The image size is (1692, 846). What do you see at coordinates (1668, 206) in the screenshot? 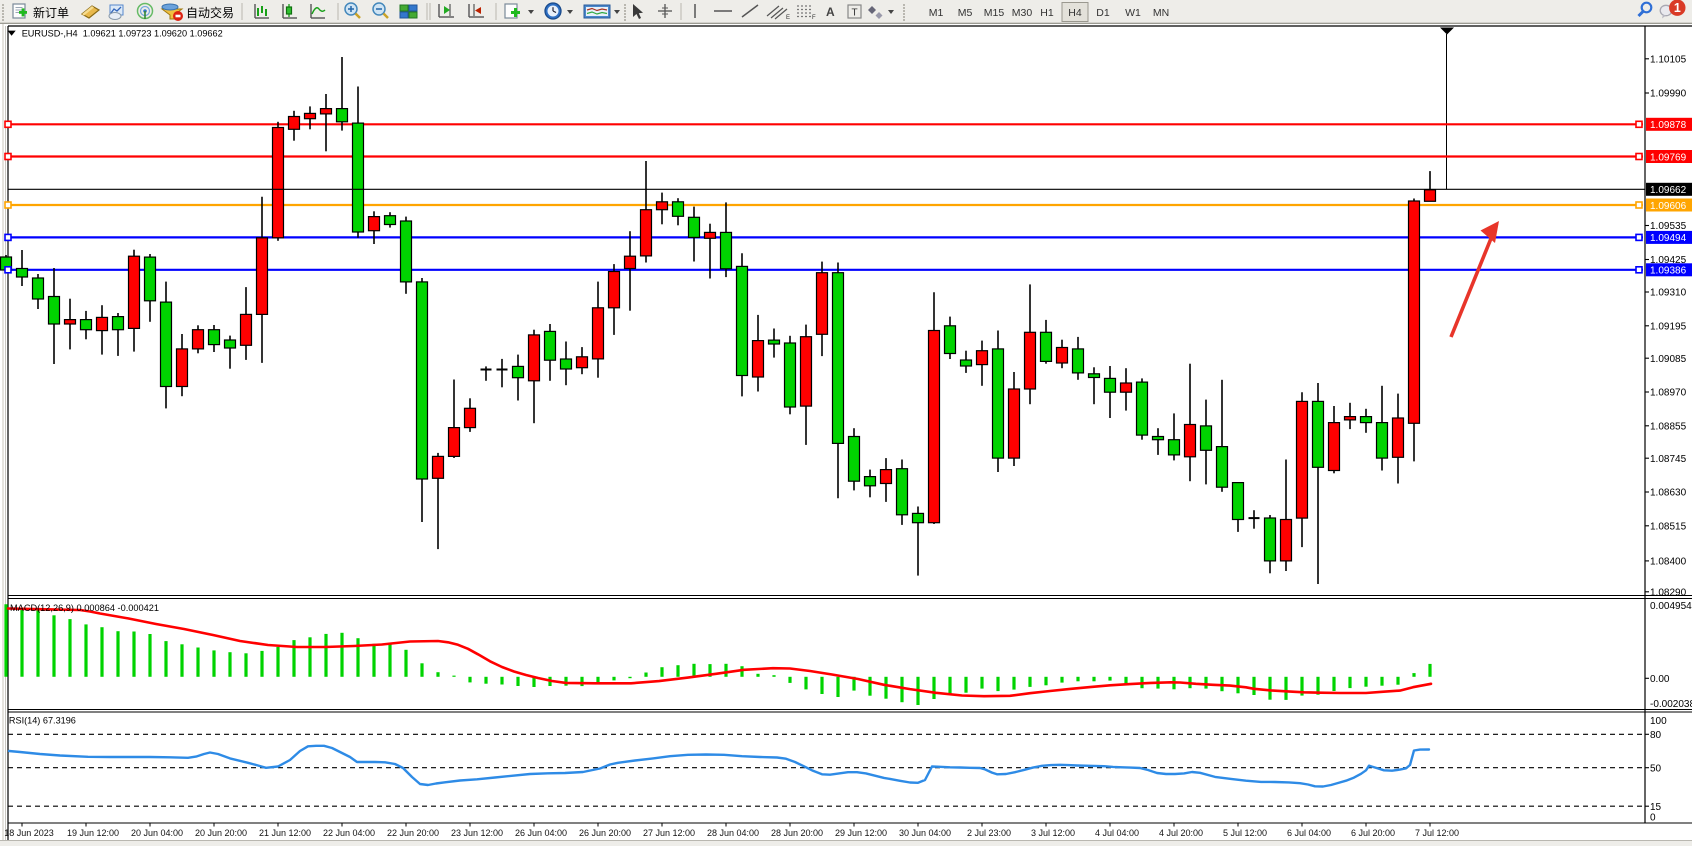
I see `svg-text: 1.09606` at bounding box center [1668, 206].